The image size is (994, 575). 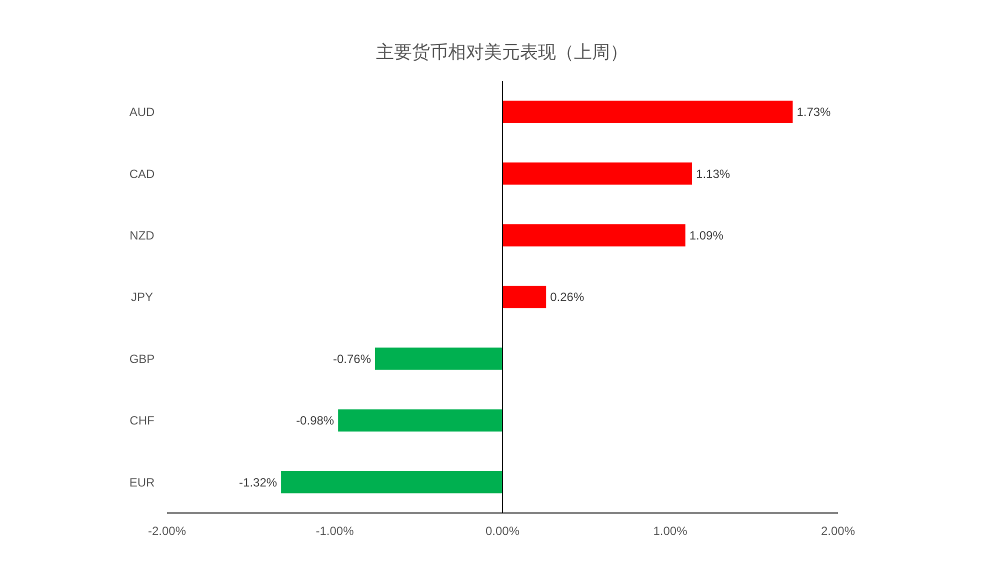 What do you see at coordinates (258, 482) in the screenshot?
I see `data-label: -1.32%` at bounding box center [258, 482].